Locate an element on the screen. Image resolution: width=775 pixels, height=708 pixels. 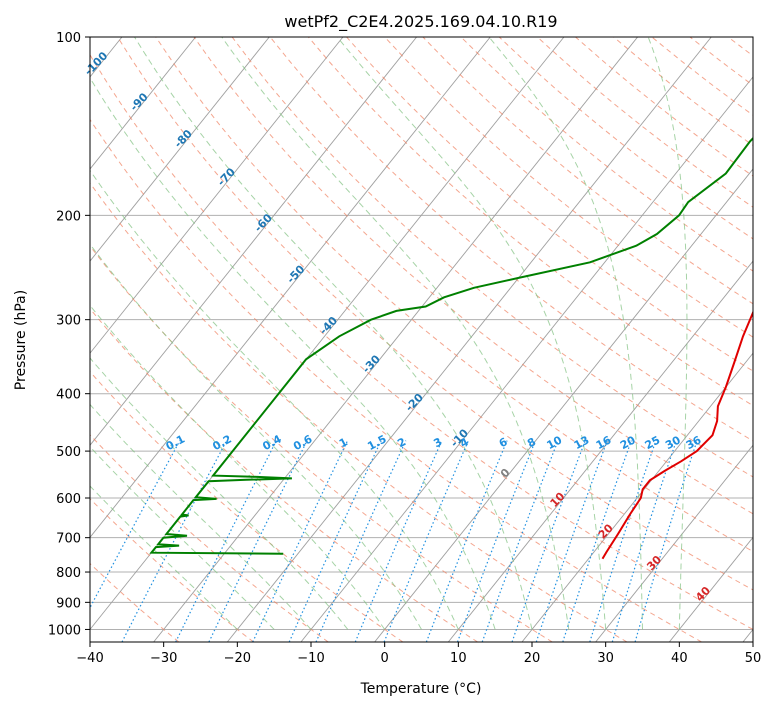
y-axis-label: Pressure (hPa) is located at coordinates (21, 340).